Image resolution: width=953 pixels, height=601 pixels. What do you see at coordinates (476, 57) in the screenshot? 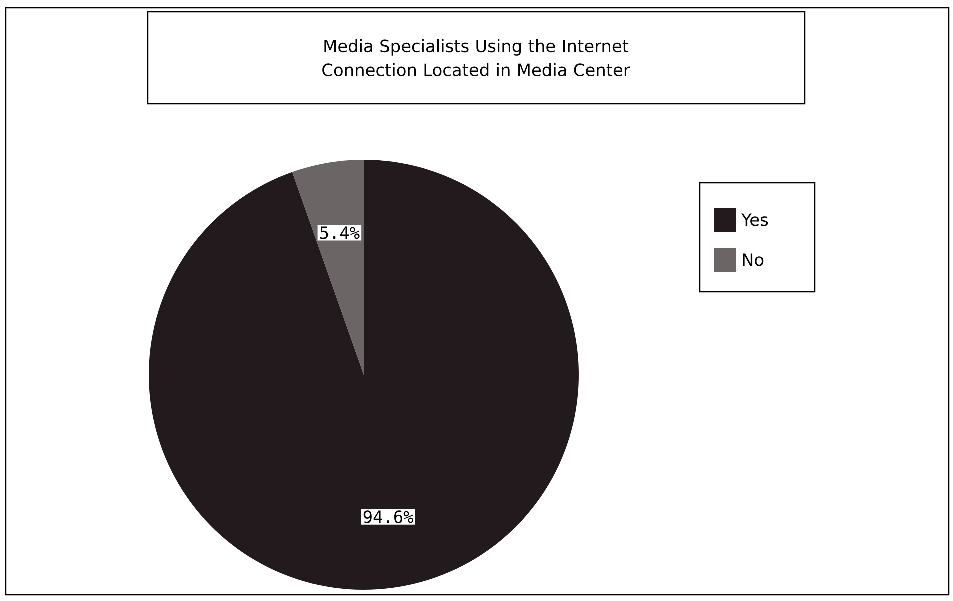
I see `chart-title: Media Specialists Using the Internet Connection Located in Media Center` at bounding box center [476, 57].